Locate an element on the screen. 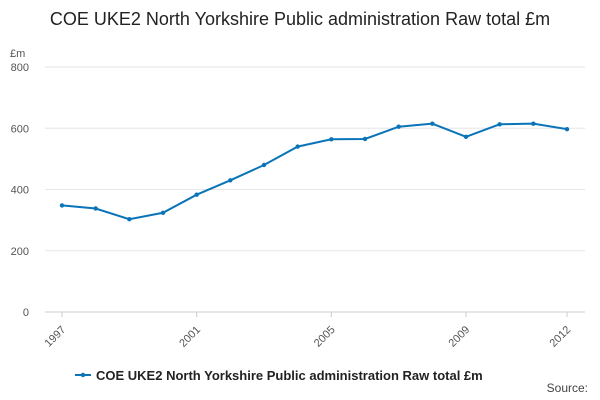  x-tick-label: 2001 is located at coordinates (190, 337).